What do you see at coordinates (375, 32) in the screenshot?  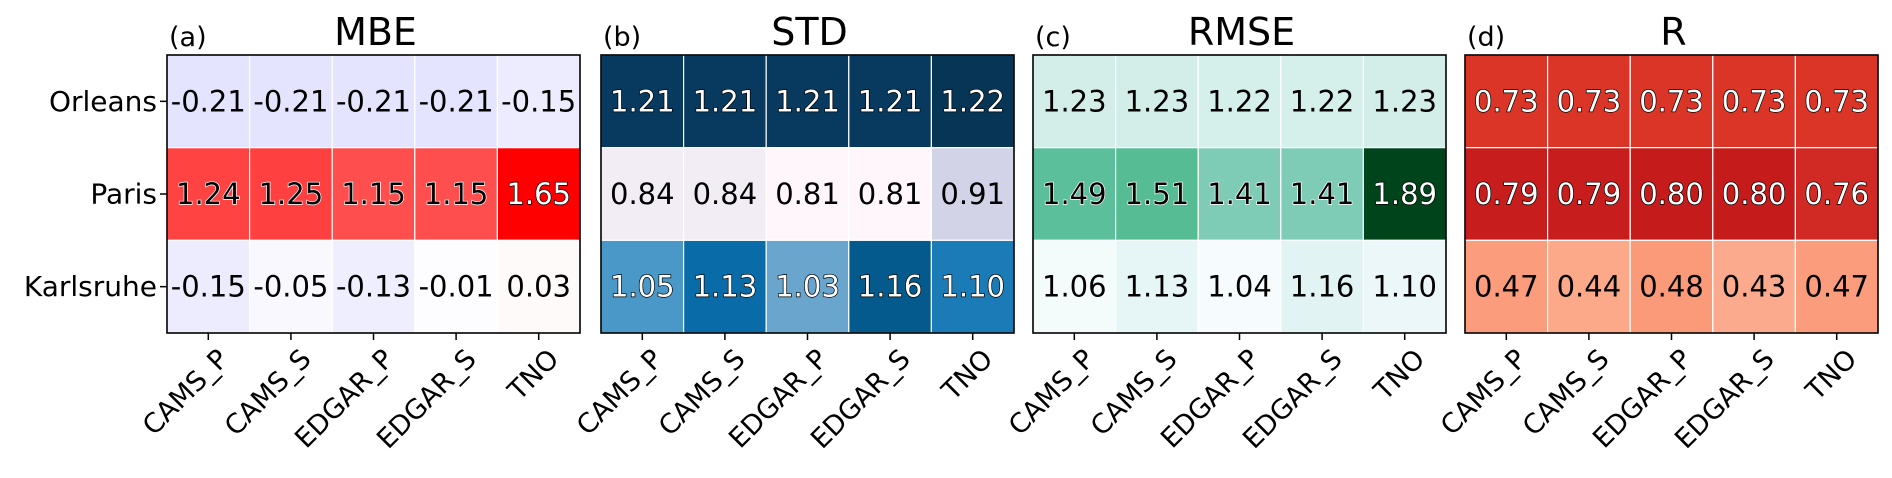 I see `panel-title: MBE` at bounding box center [375, 32].